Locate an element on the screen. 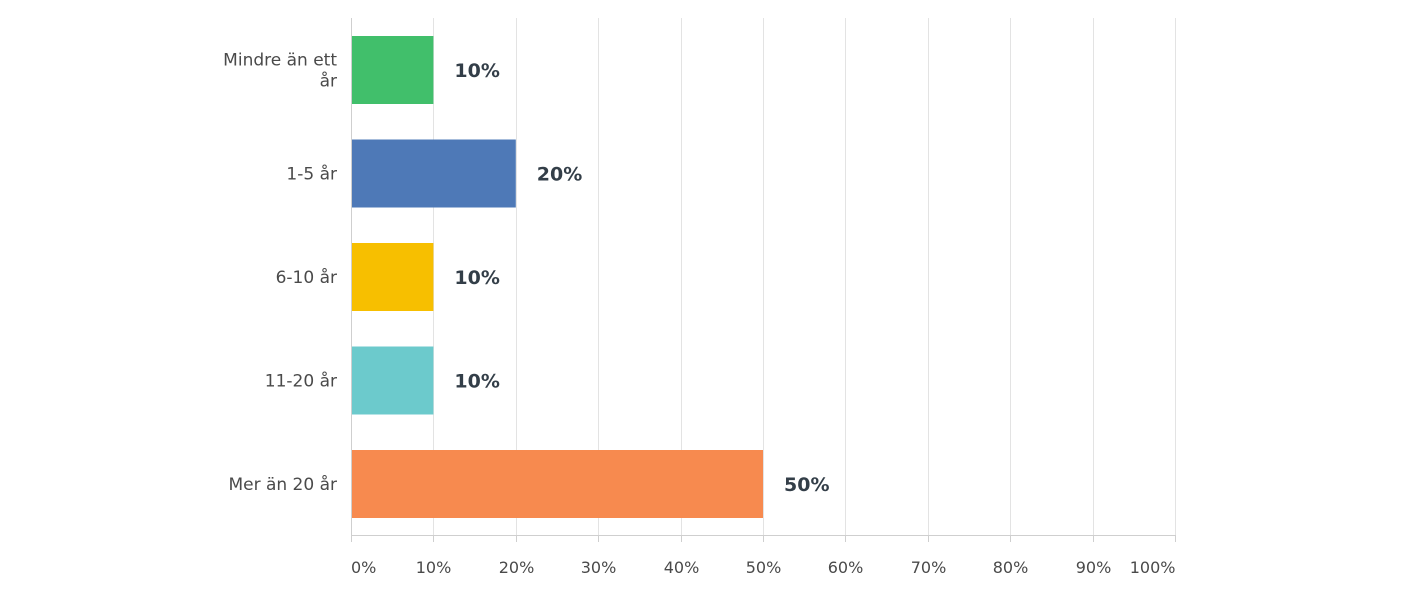 The width and height of the screenshot is (1420, 600). x-tick-label: 60% is located at coordinates (846, 567).